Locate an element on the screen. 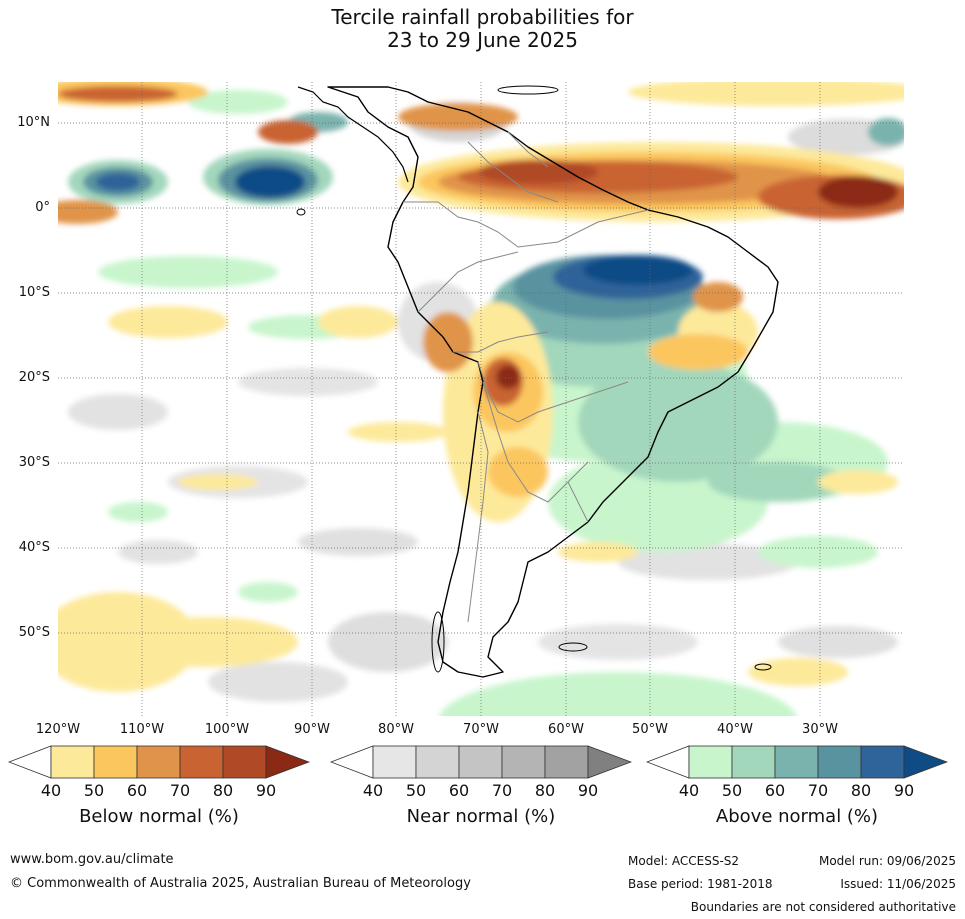 This screenshot has width=965, height=919. colorbar-above-normal-tick: 60 is located at coordinates (775, 790).